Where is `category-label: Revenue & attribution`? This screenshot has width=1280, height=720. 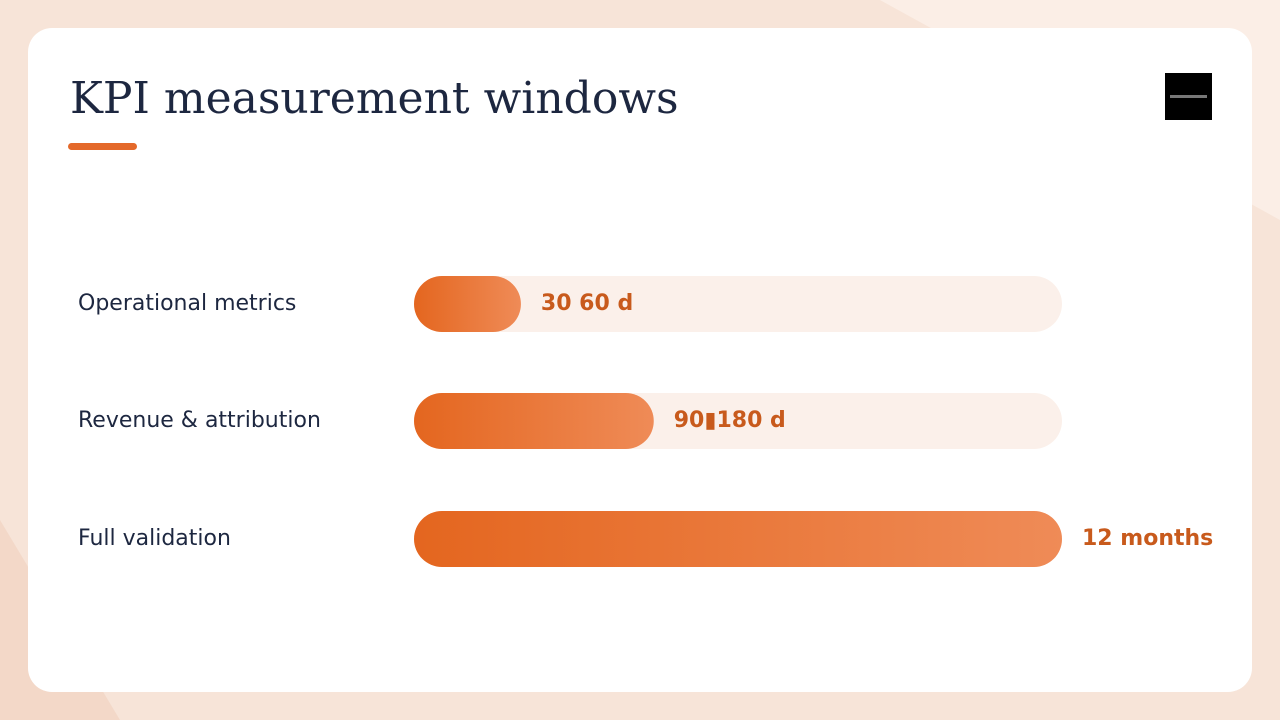
category-label: Revenue & attribution is located at coordinates (199, 420).